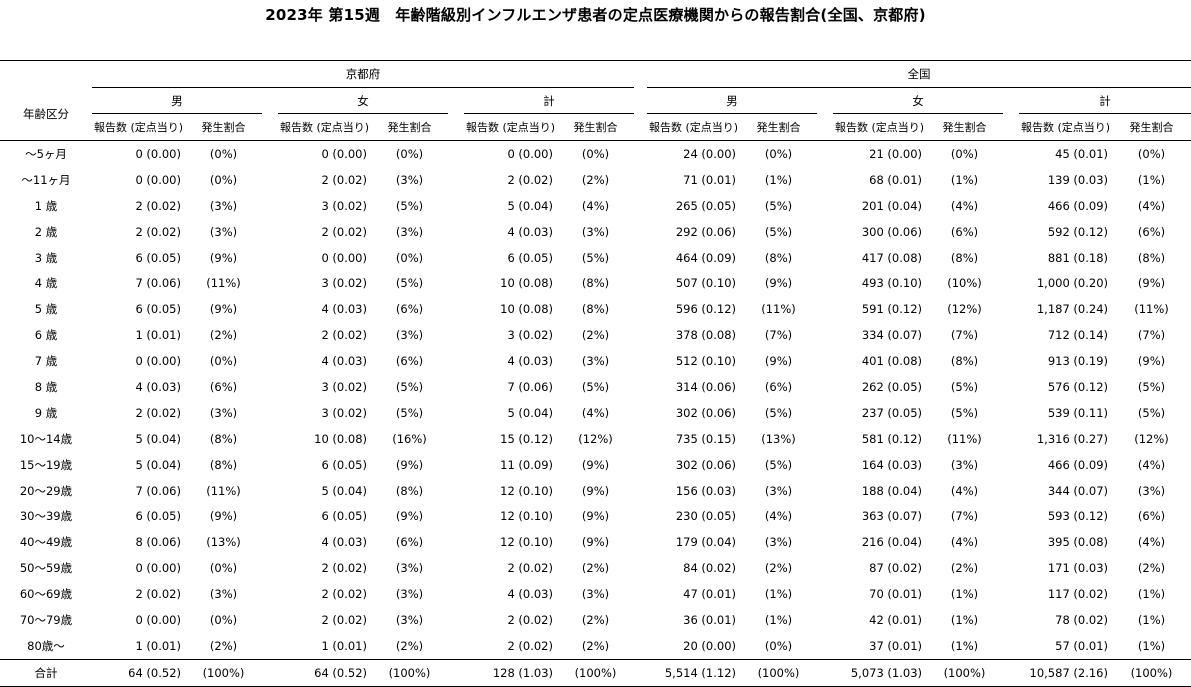  What do you see at coordinates (1065, 672) in the screenshot?
I see `report-count-cell: 10,587 (2.16)` at bounding box center [1065, 672].